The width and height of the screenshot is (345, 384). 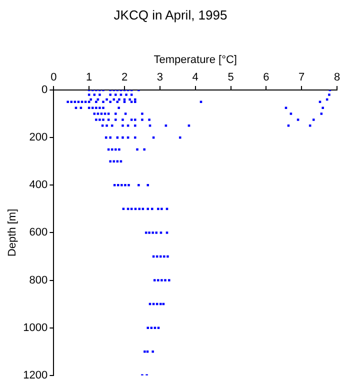 I want to click on x-axis-title: Temperature [°C], so click(x=195, y=60).